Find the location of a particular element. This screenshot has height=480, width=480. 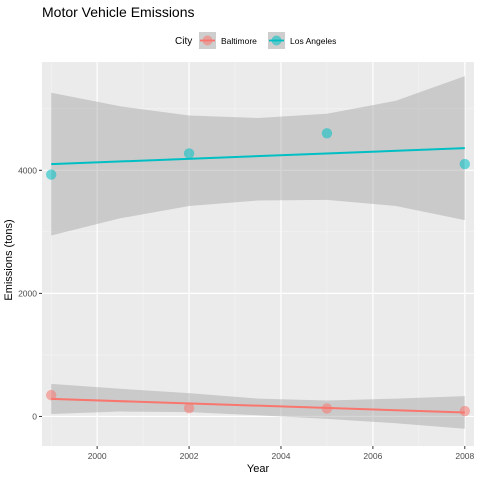

x-tick-label: 2000 is located at coordinates (97, 456).